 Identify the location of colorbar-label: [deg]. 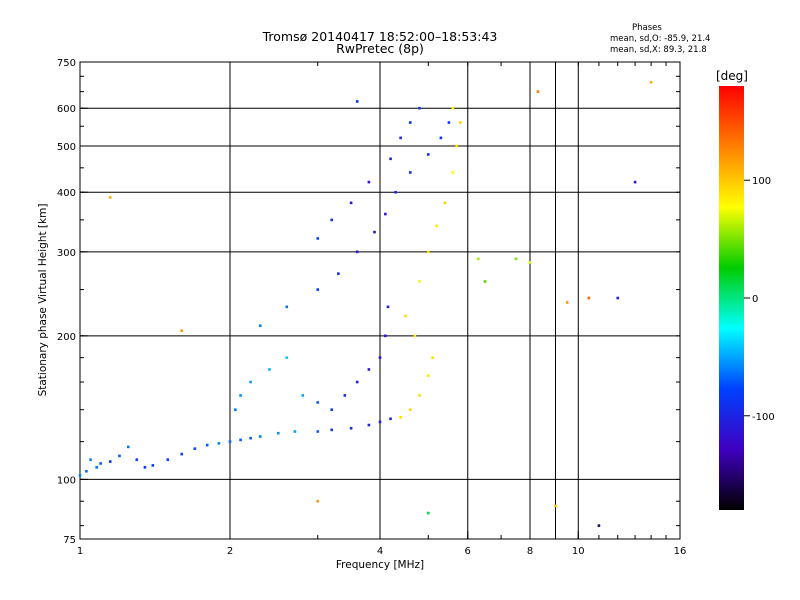
(732, 76).